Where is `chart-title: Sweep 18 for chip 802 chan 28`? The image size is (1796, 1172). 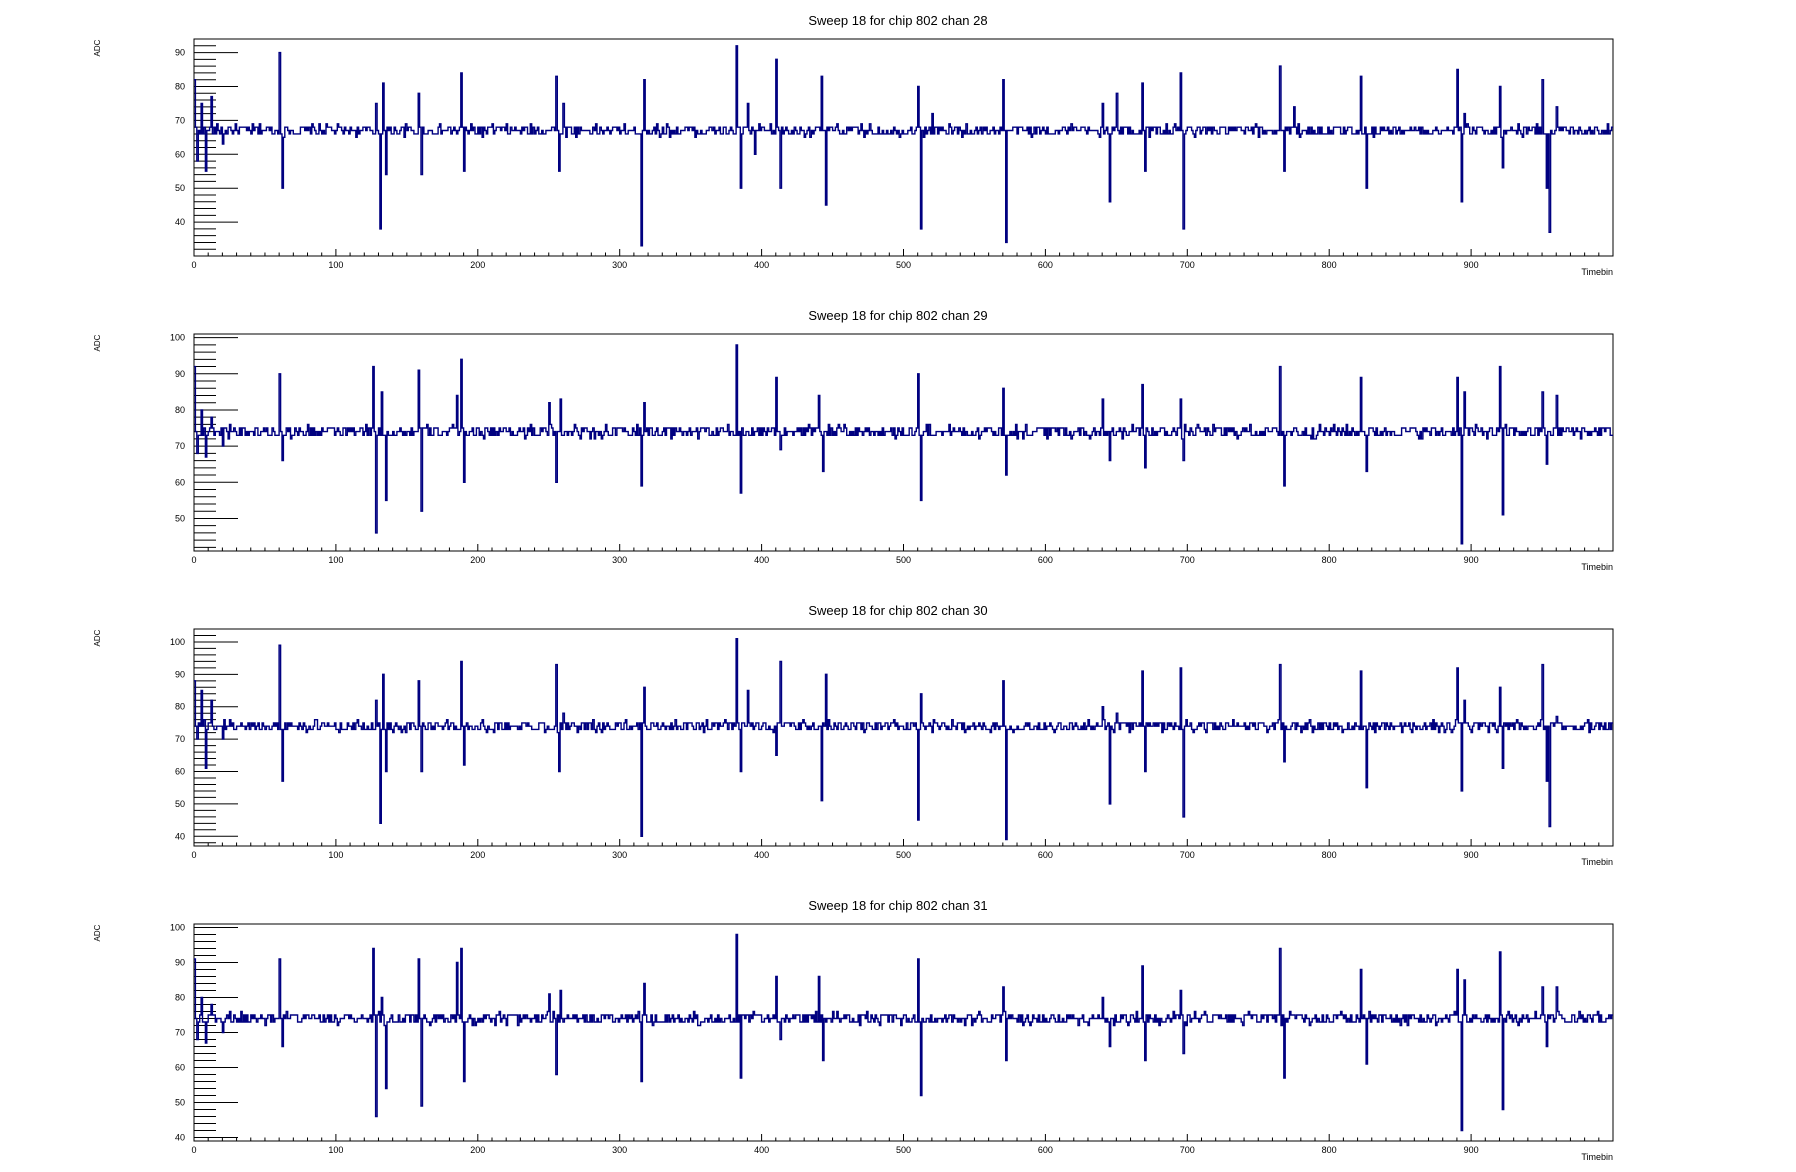 chart-title: Sweep 18 for chip 802 chan 28 is located at coordinates (897, 20).